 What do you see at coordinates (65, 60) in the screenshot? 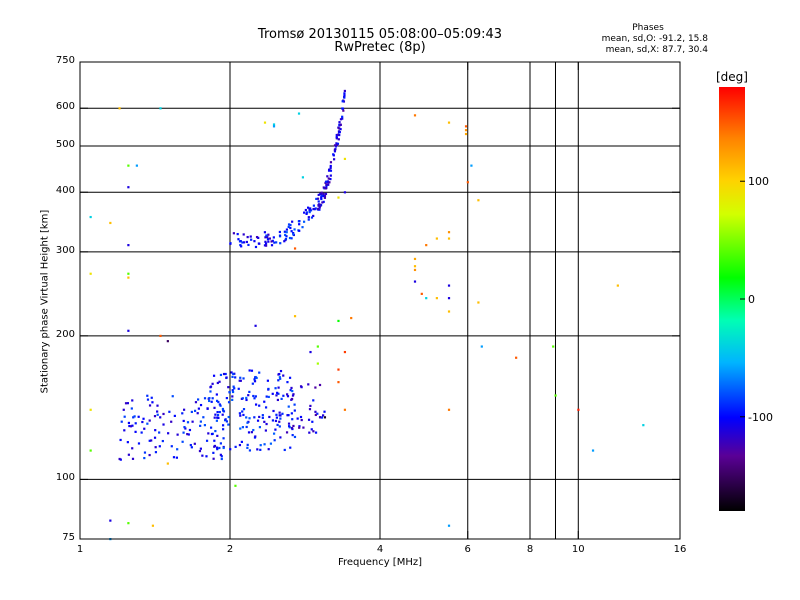
I see `y-tick-label: 750` at bounding box center [65, 60].